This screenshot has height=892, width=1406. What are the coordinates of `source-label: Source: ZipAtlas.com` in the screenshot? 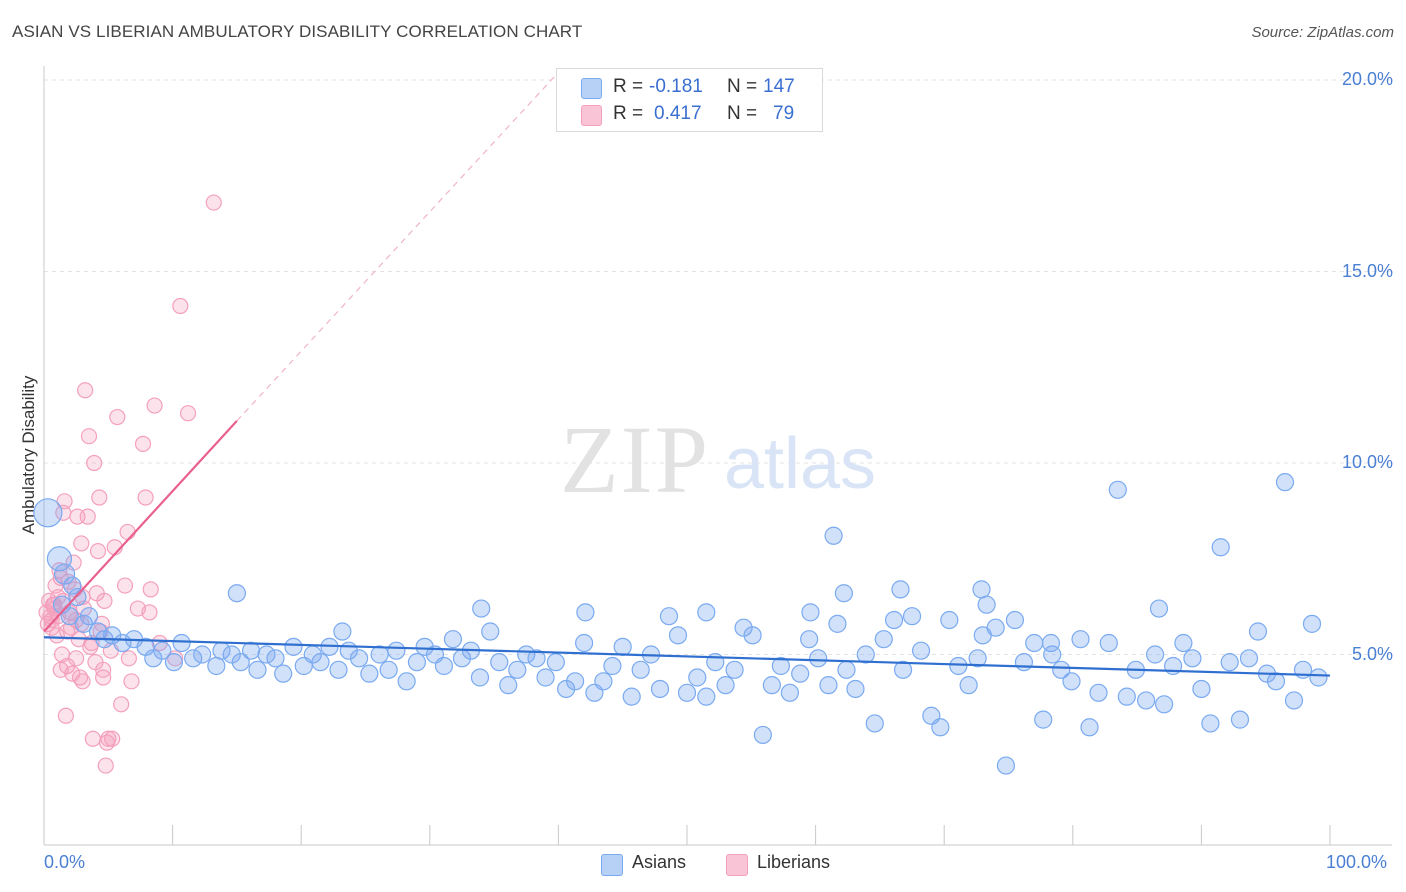 It's located at (1322, 32).